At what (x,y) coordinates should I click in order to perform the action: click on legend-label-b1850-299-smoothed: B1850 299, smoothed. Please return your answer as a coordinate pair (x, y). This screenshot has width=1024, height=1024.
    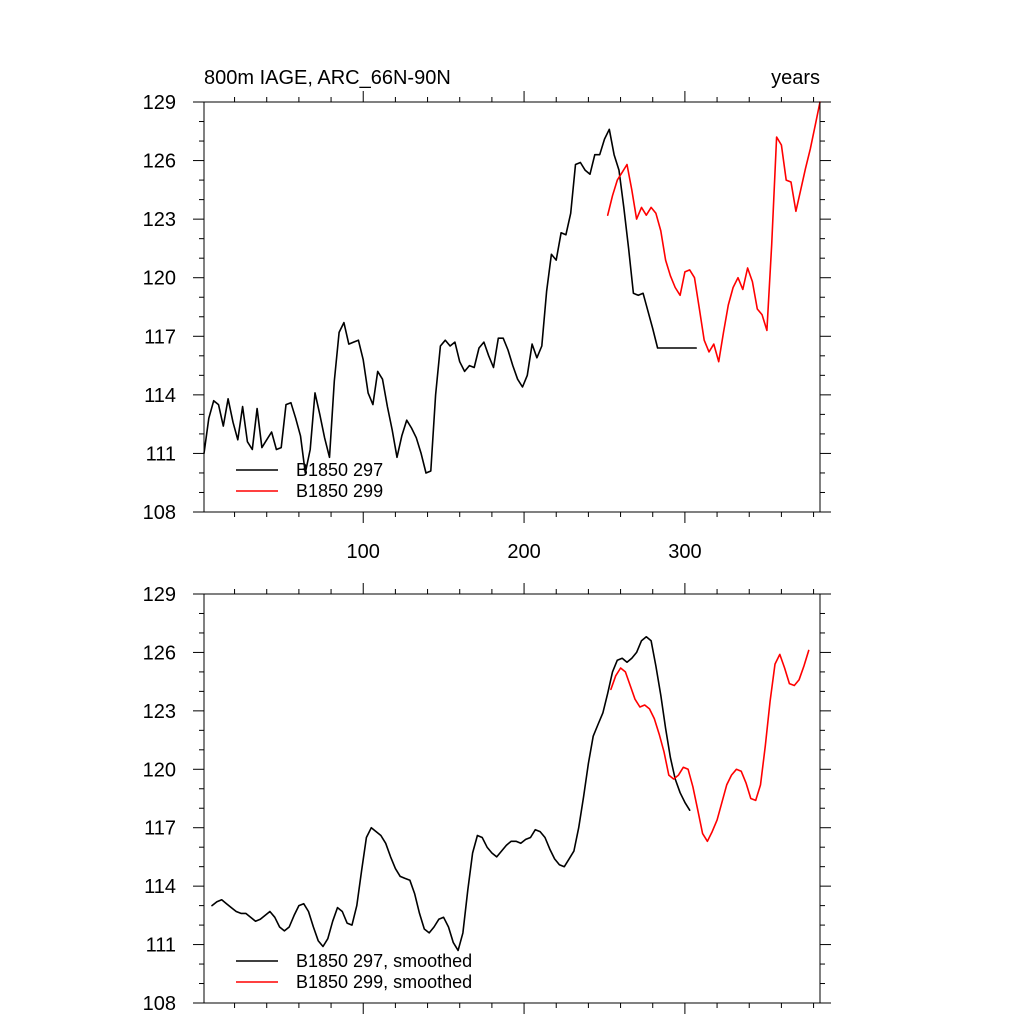
    Looking at the image, I should click on (384, 982).